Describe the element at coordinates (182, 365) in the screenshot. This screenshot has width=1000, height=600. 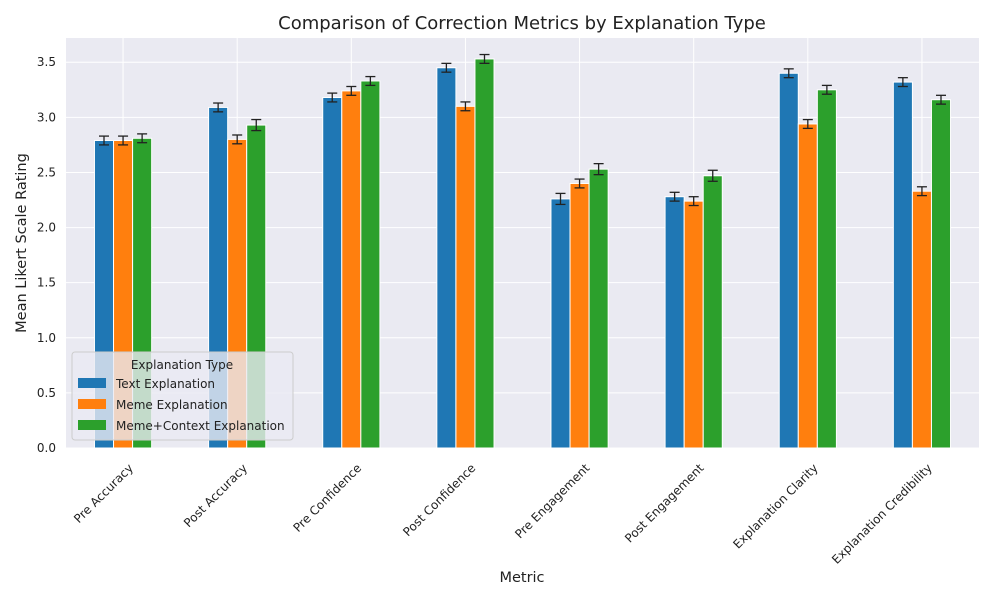
I see `legend-title: Explanation Type` at that location.